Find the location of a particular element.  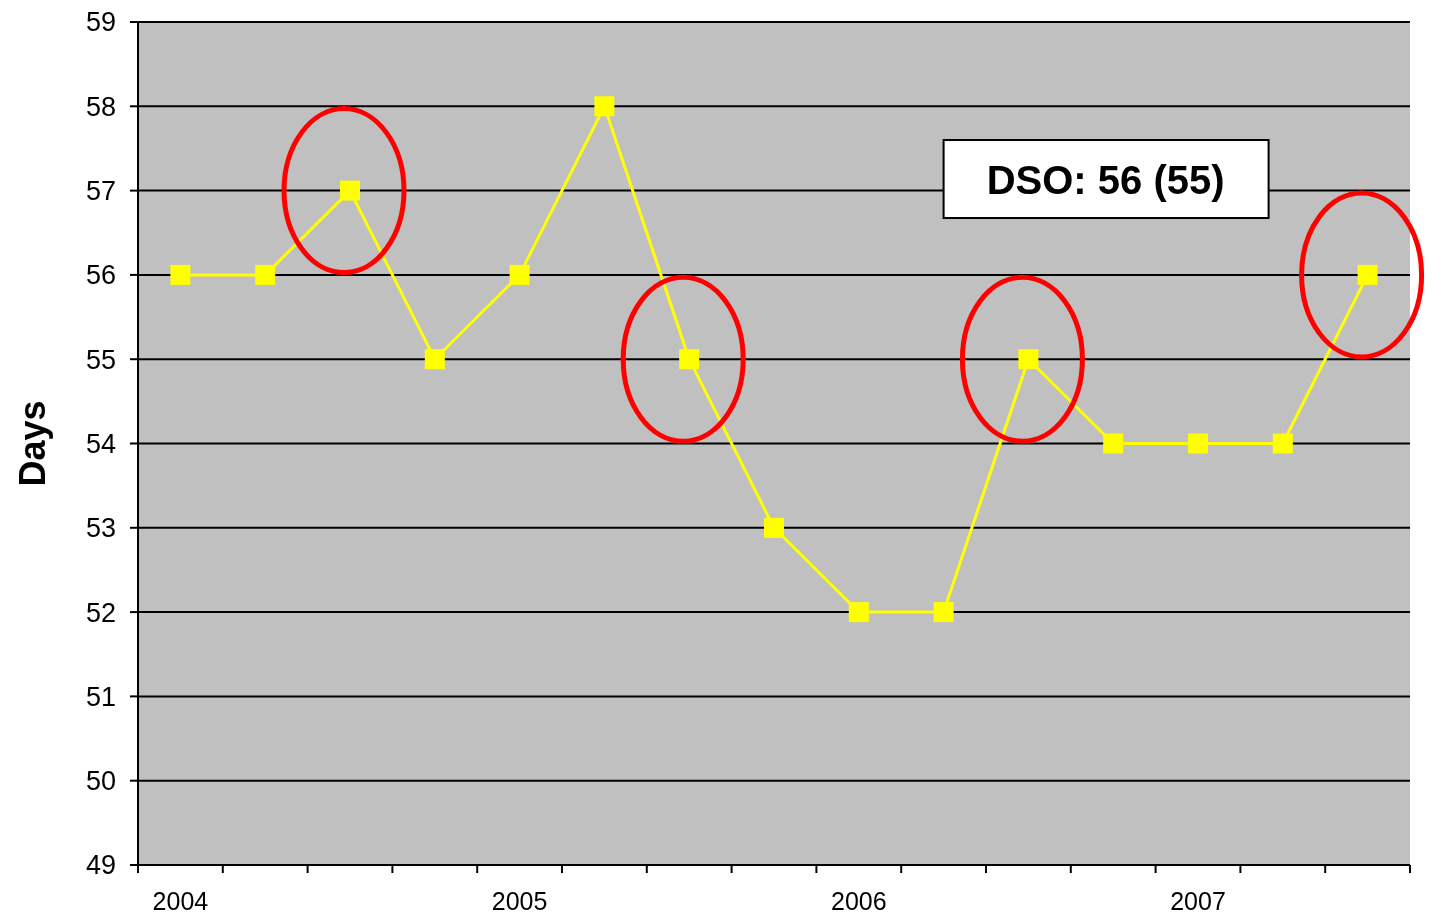

x-tick-label: 2007 is located at coordinates (1198, 901).